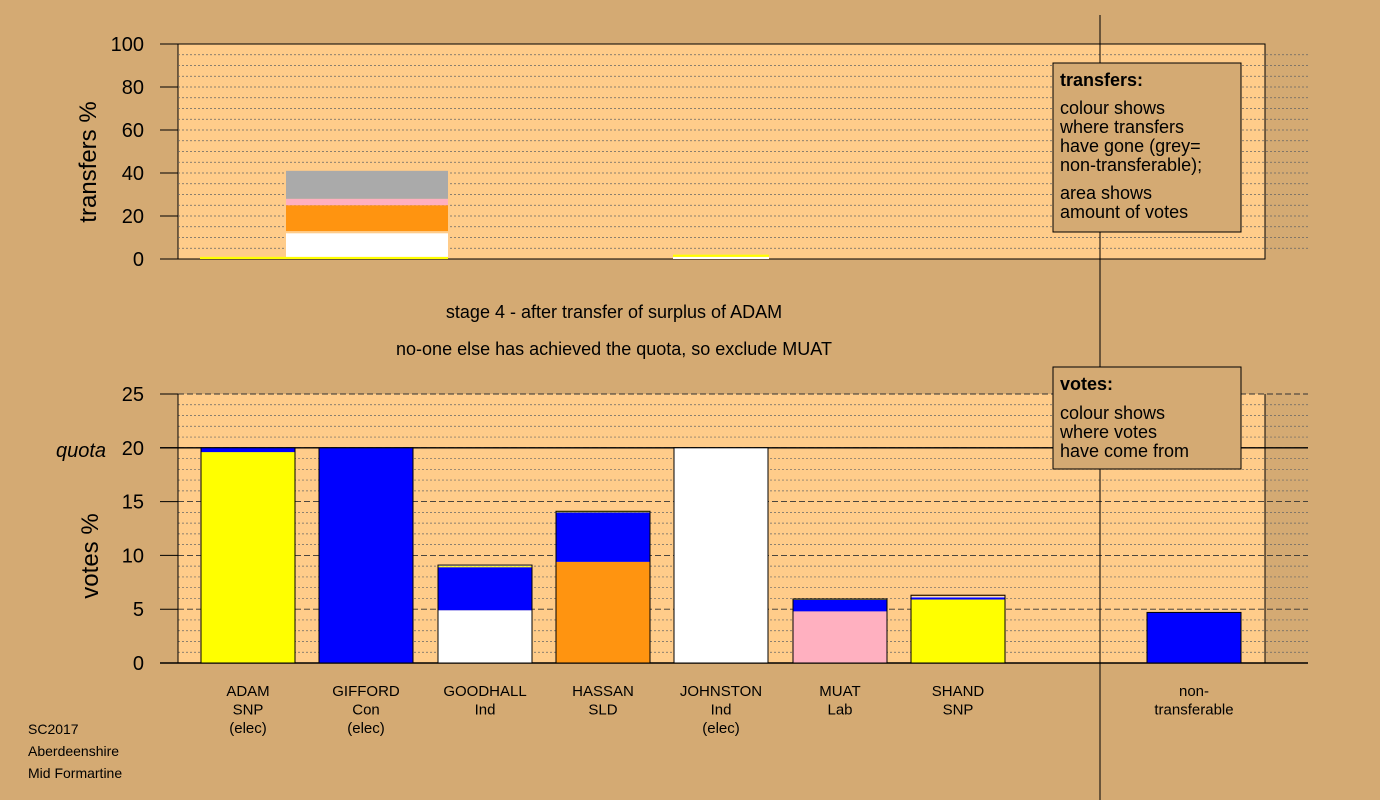 This screenshot has width=1380, height=800. Describe the element at coordinates (144, 152) in the screenshot. I see `transfers-y-ticks: 0 20 40 60 80 100` at that location.